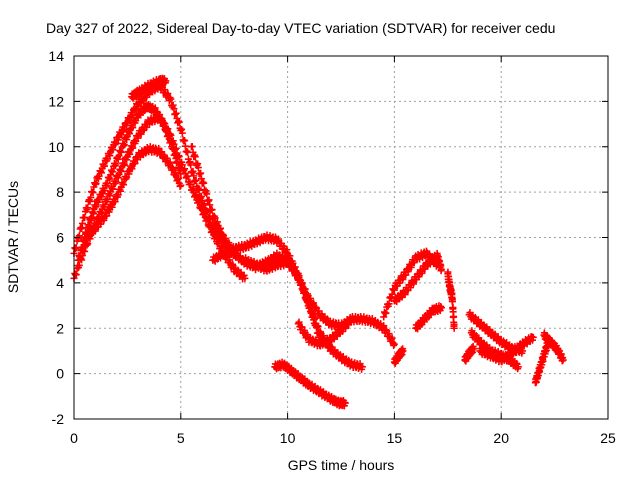  What do you see at coordinates (288, 438) in the screenshot?
I see `x-tick-label: 10` at bounding box center [288, 438].